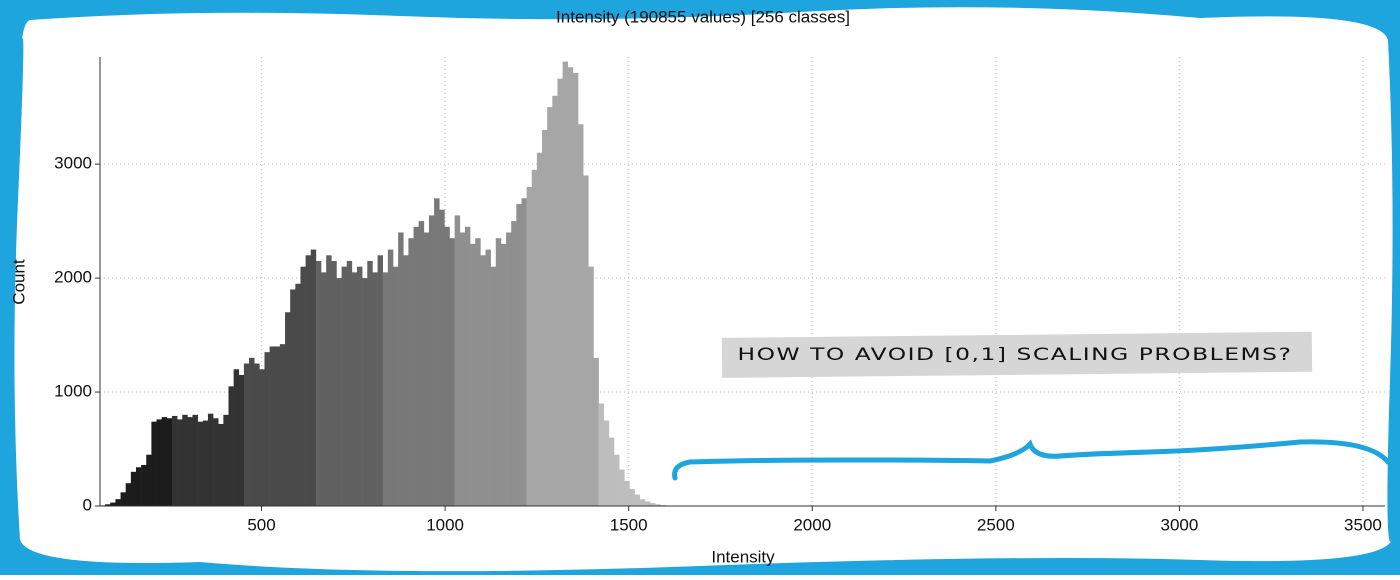 This screenshot has width=1400, height=580. I want to click on y-tick-label: 2000, so click(73, 277).